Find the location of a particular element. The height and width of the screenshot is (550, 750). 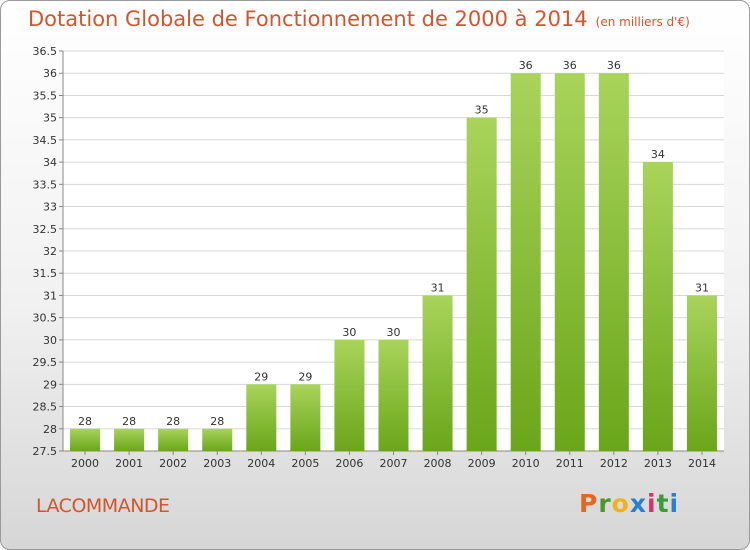

x-tick-label: 2010 is located at coordinates (526, 463).